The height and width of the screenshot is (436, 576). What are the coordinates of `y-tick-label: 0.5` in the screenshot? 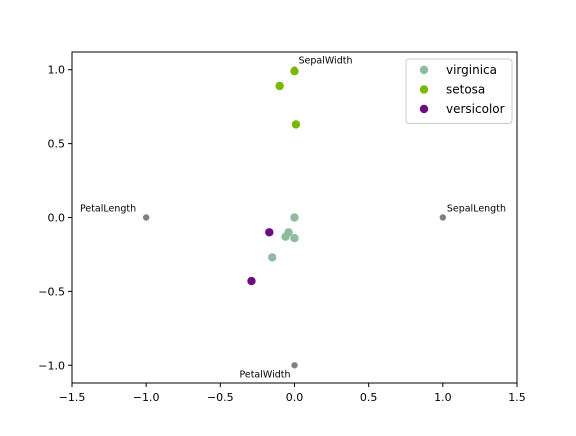 It's located at (57, 144).